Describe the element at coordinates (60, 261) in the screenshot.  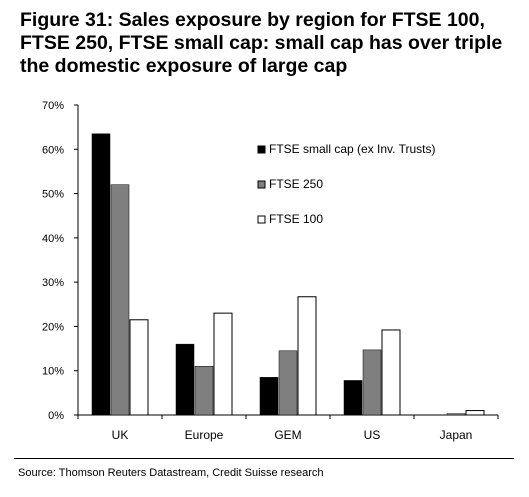
I see `y-axis: 0% 10% 20% 30% 40% 50% 60% 70%` at that location.